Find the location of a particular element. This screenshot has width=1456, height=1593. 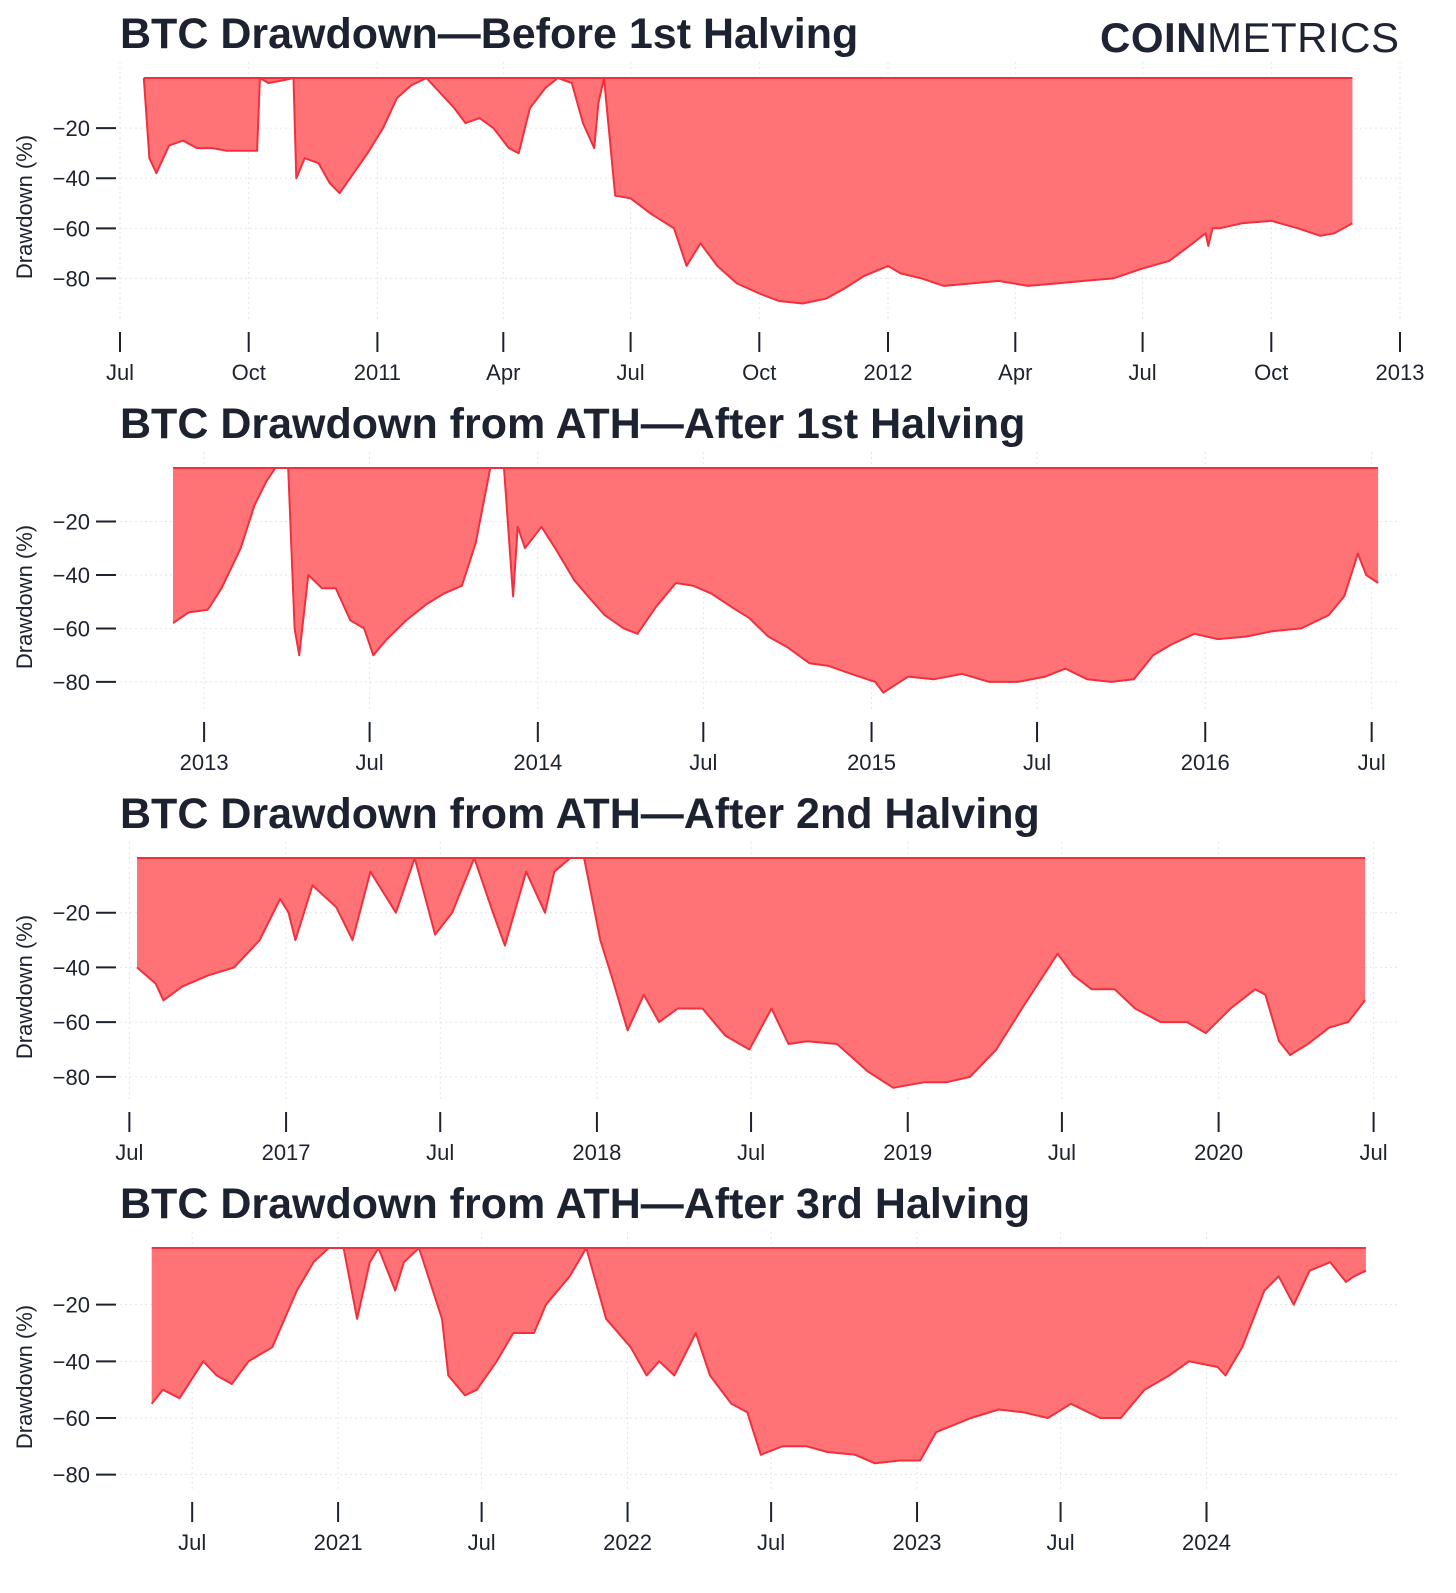

ytick-label-2-0: −20 is located at coordinates (71, 521).